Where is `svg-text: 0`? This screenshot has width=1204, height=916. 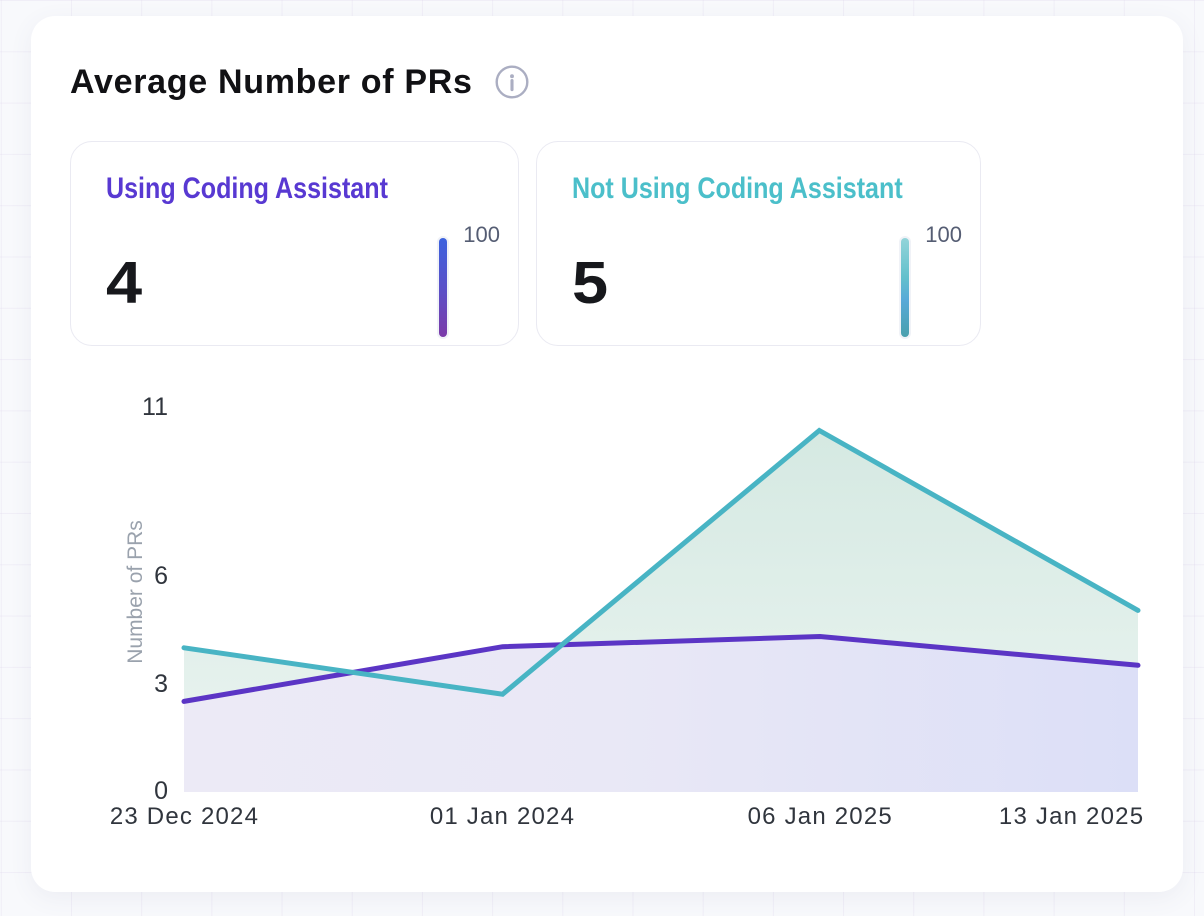
svg-text: 0 is located at coordinates (161, 791).